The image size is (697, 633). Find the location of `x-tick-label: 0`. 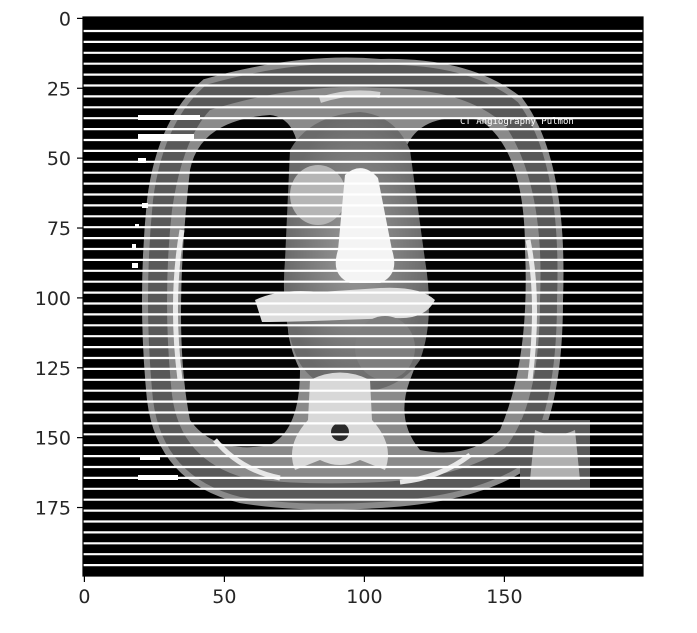

x-tick-label: 0 is located at coordinates (84, 597).